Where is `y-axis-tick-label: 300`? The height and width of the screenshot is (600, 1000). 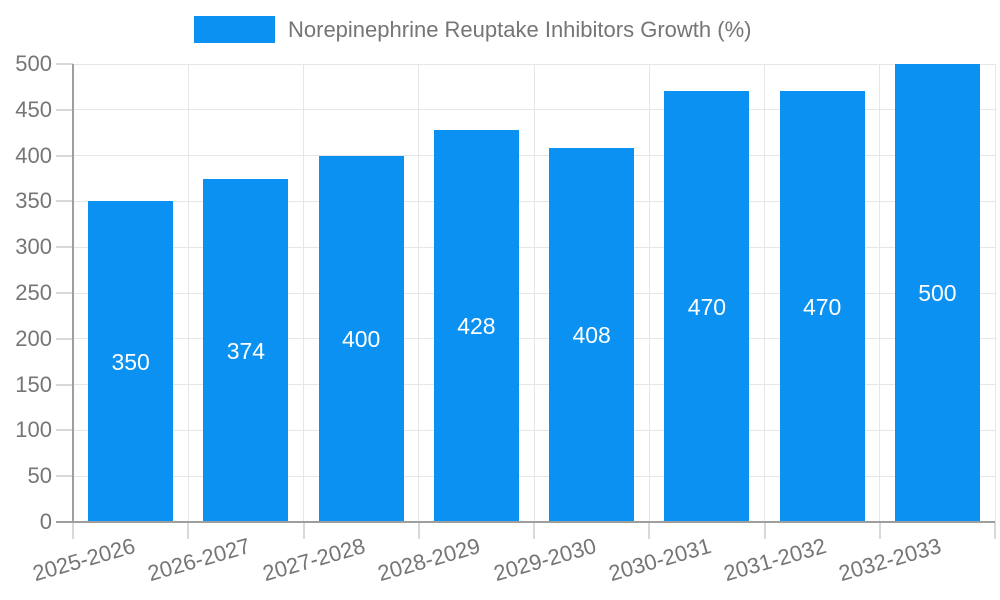 y-axis-tick-label: 300 is located at coordinates (33, 247).